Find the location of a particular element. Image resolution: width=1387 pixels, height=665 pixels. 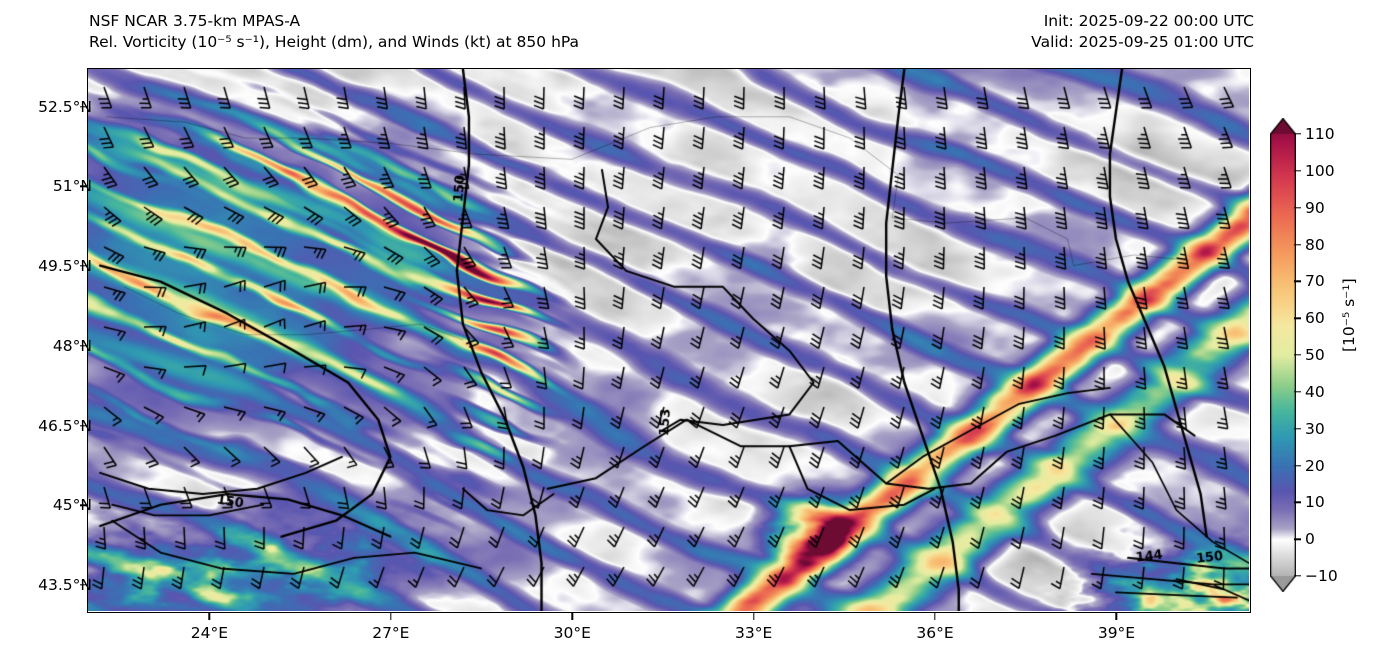

colorbar-tick-label: 20 is located at coordinates (1315, 465).